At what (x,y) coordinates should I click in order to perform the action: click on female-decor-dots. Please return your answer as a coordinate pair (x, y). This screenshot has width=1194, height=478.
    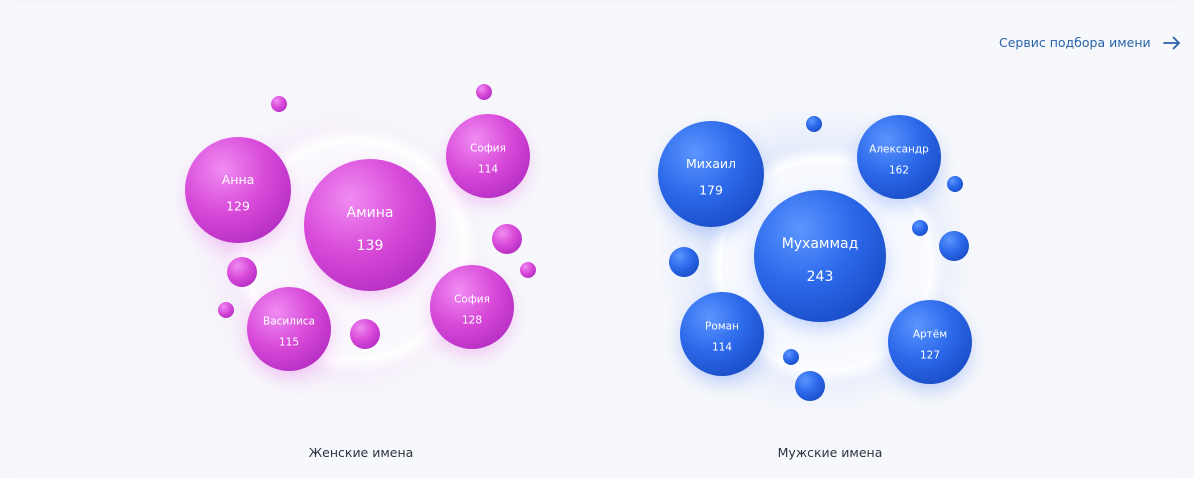
    Looking at the image, I should click on (377, 216).